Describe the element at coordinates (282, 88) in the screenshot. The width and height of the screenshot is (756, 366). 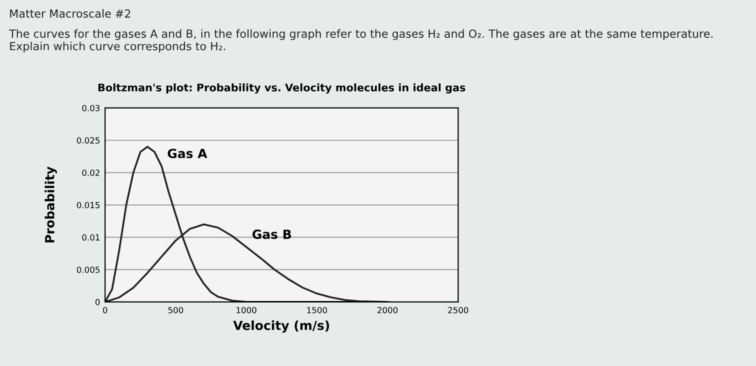
I see `chart-title: Boltzman's plot: Probability vs. Velocity molecules in ideal gas` at that location.